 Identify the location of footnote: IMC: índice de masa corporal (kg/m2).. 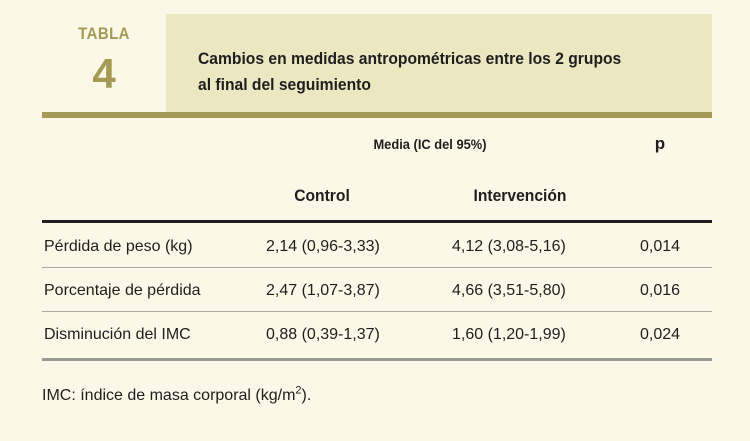
(177, 395).